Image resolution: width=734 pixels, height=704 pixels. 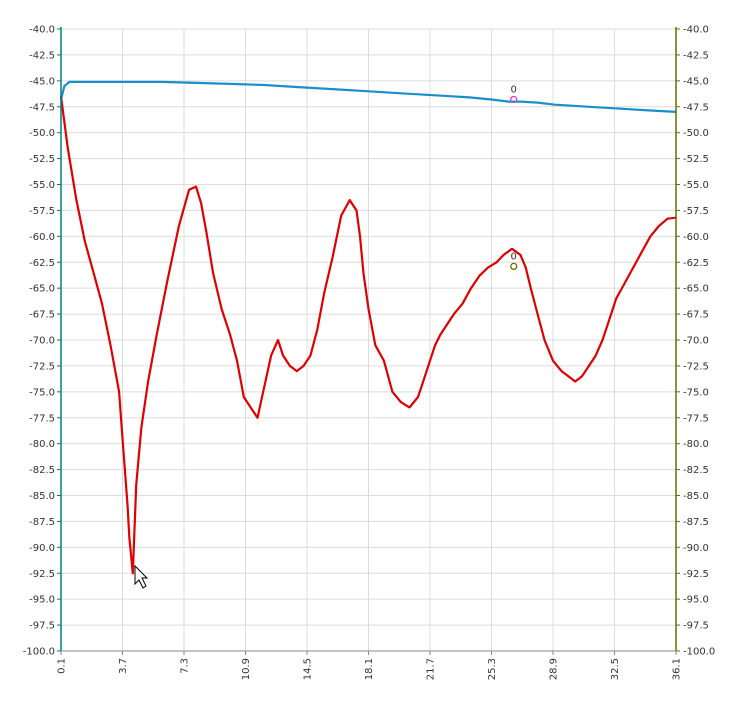 What do you see at coordinates (39, 652) in the screenshot?
I see `y-tick-label-left: -100.0` at bounding box center [39, 652].